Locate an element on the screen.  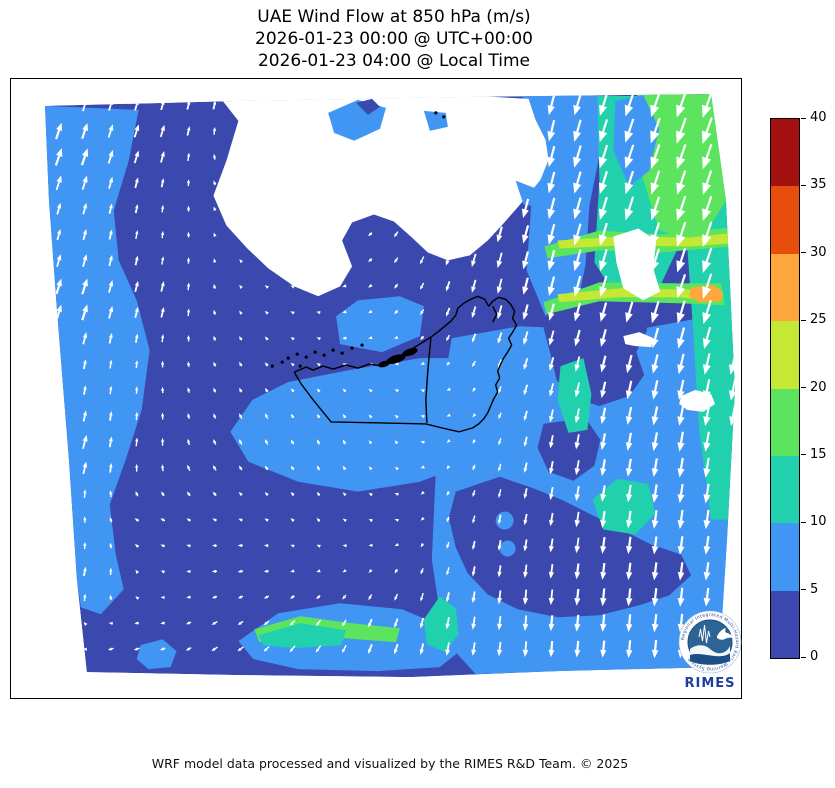
region-bottom-streak-teal is located at coordinates (302, 636).